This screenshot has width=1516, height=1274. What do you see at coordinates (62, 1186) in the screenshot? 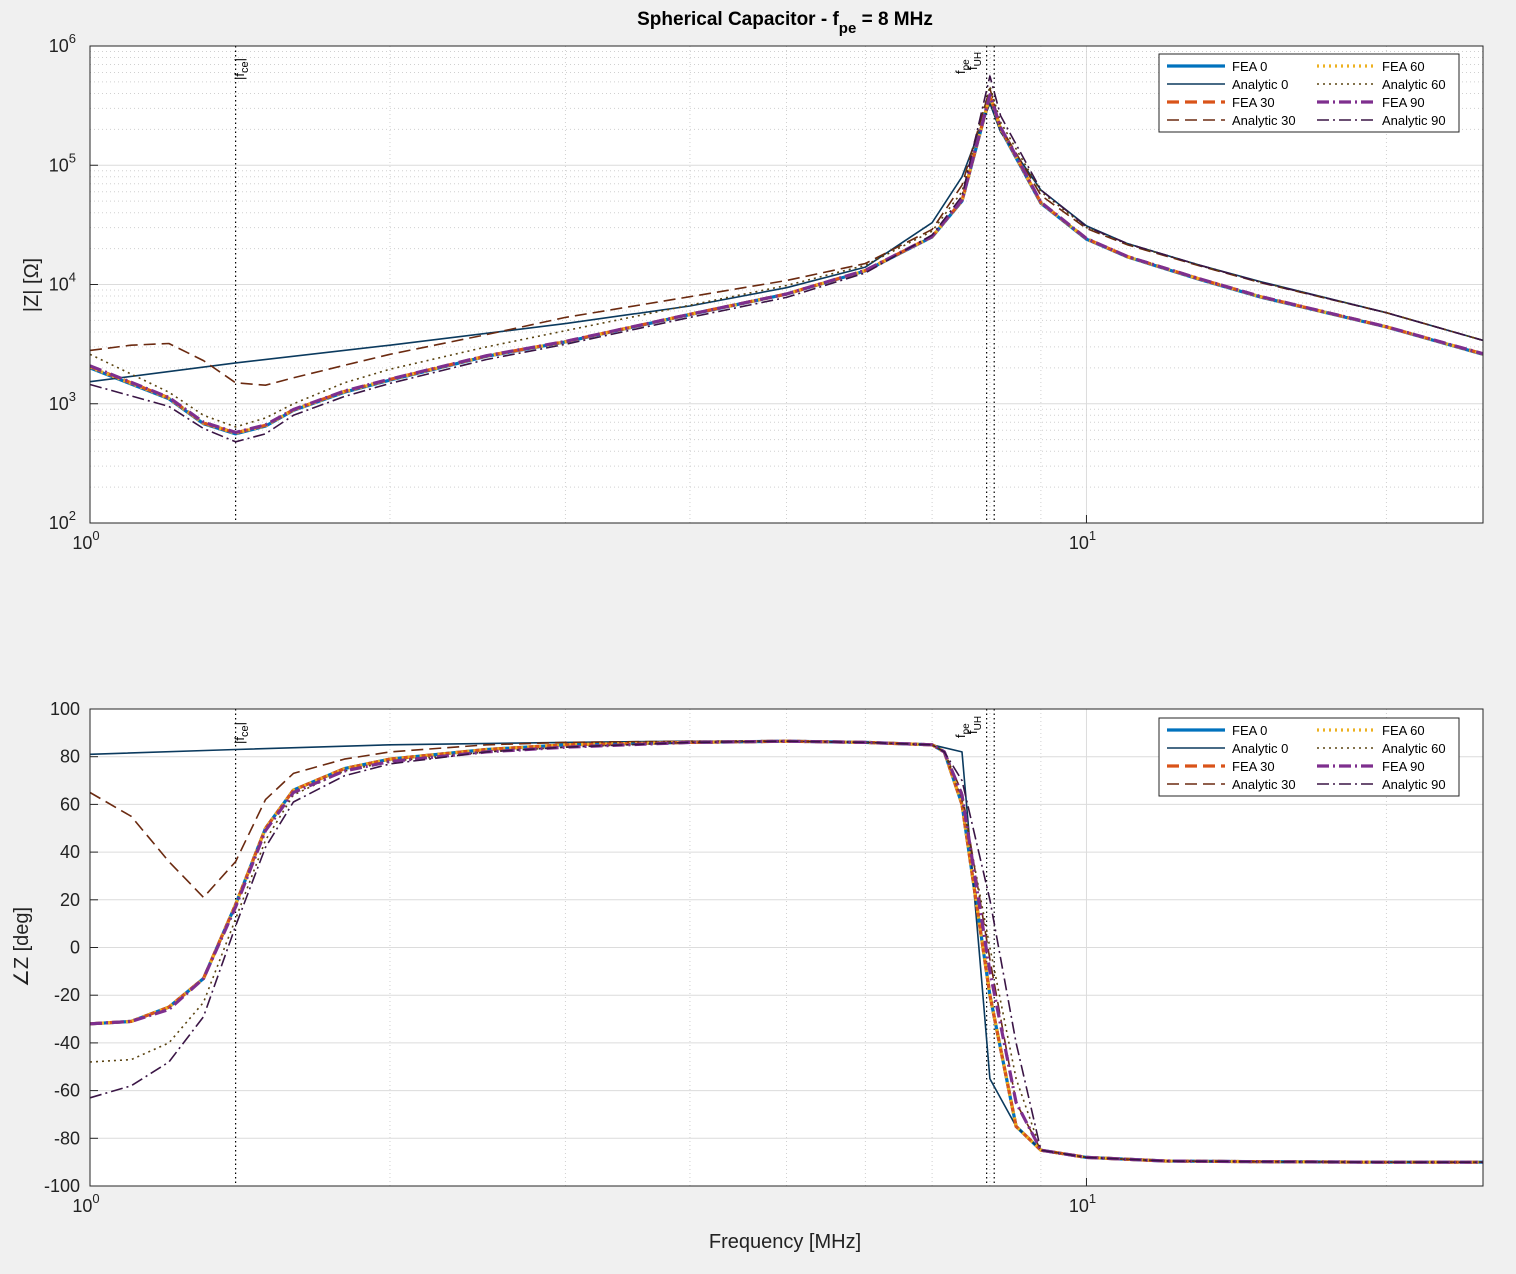
I see `y-tick-label: -100` at bounding box center [62, 1186].